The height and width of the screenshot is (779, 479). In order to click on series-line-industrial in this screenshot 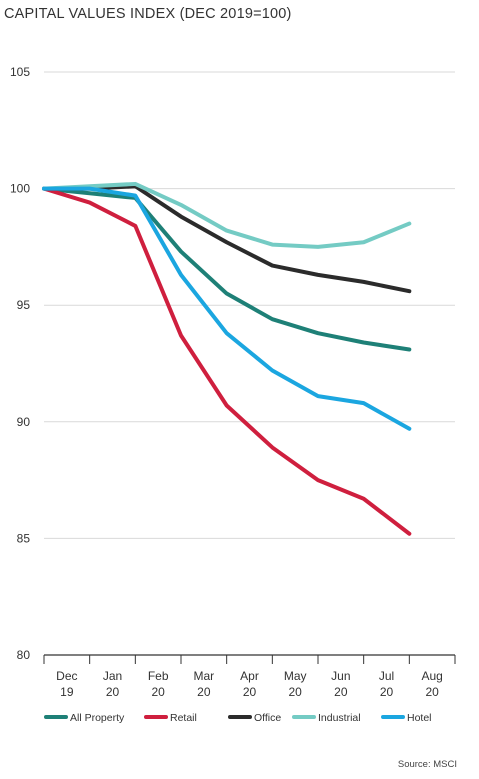, I will do `click(227, 215)`.